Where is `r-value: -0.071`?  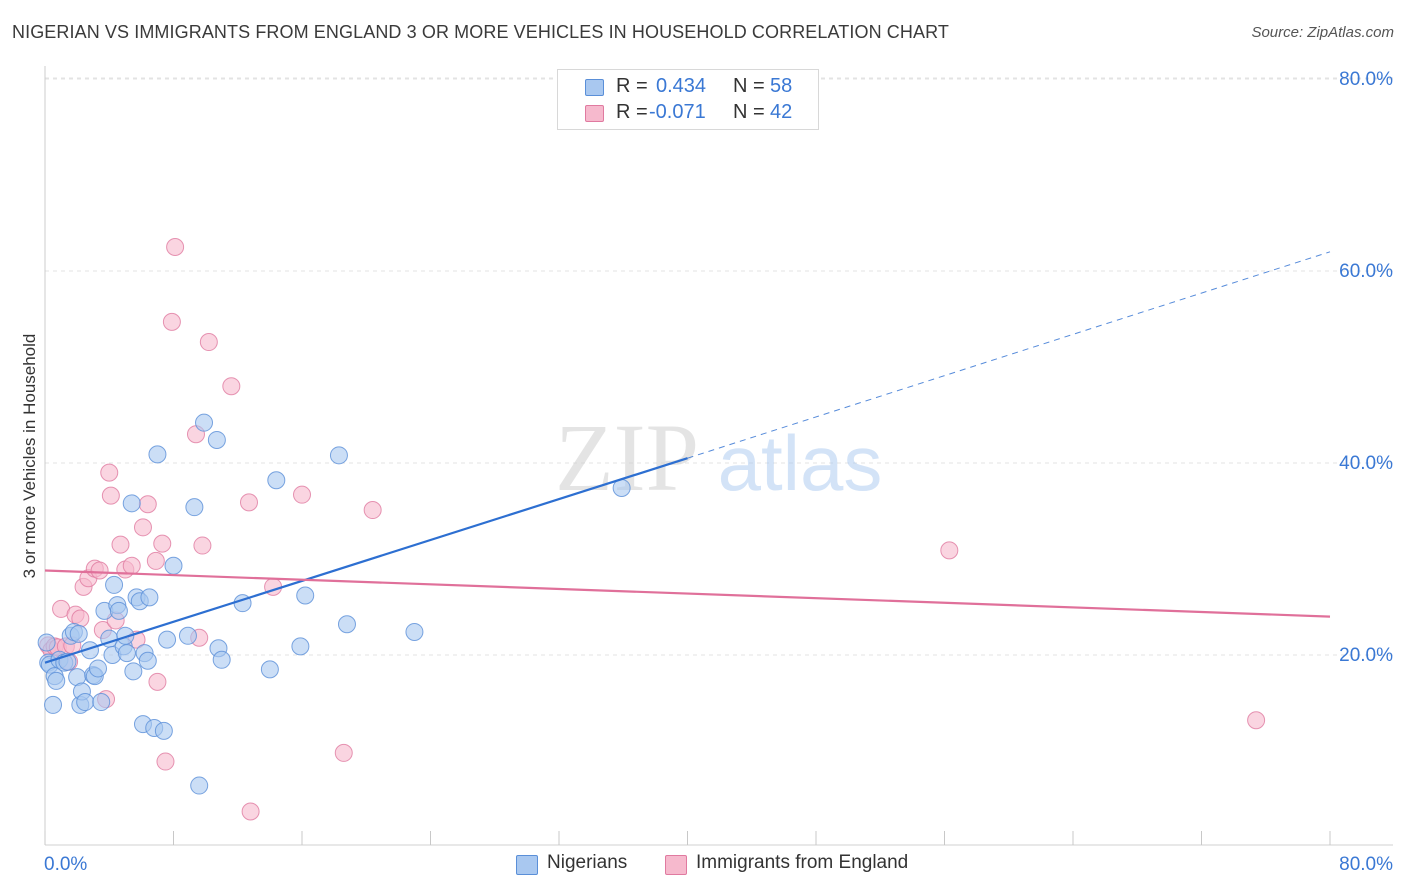
r-value: -0.071 is located at coordinates (677, 112).